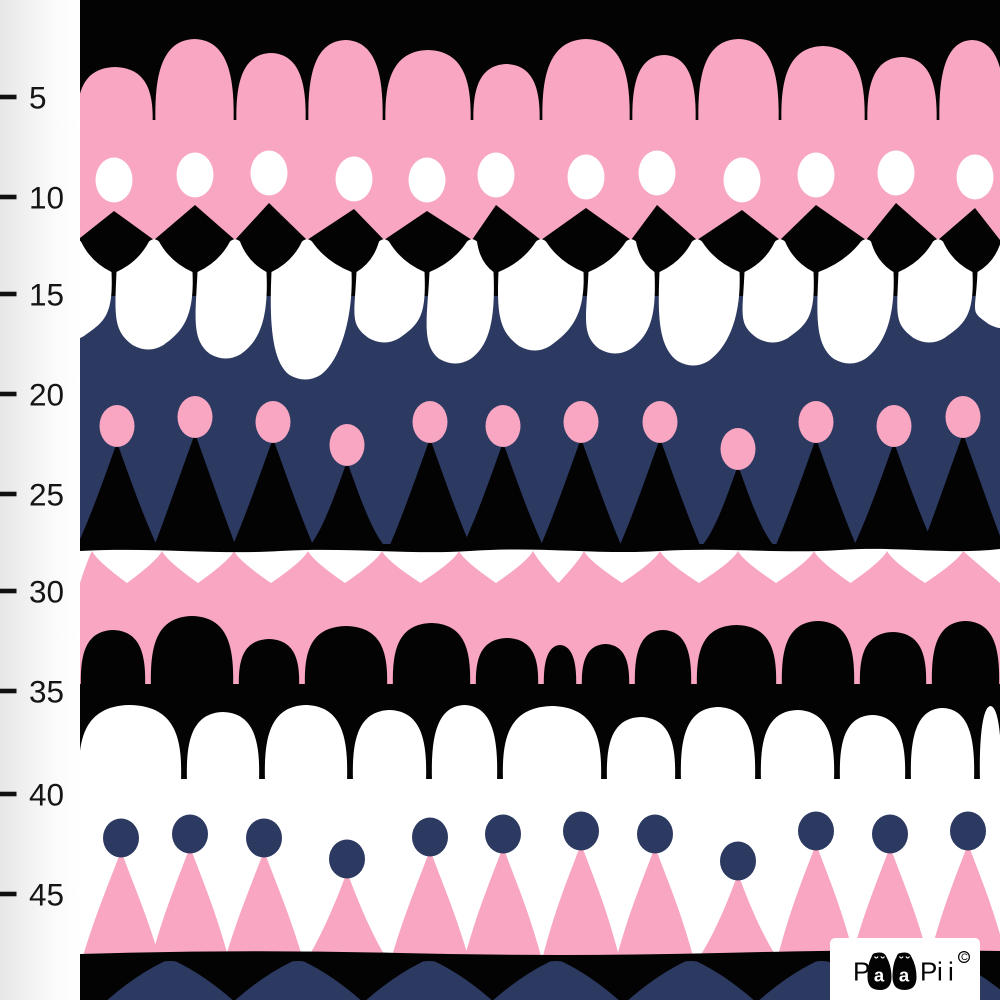  Describe the element at coordinates (46, 691) in the screenshot. I see `svg-text: 35` at that location.